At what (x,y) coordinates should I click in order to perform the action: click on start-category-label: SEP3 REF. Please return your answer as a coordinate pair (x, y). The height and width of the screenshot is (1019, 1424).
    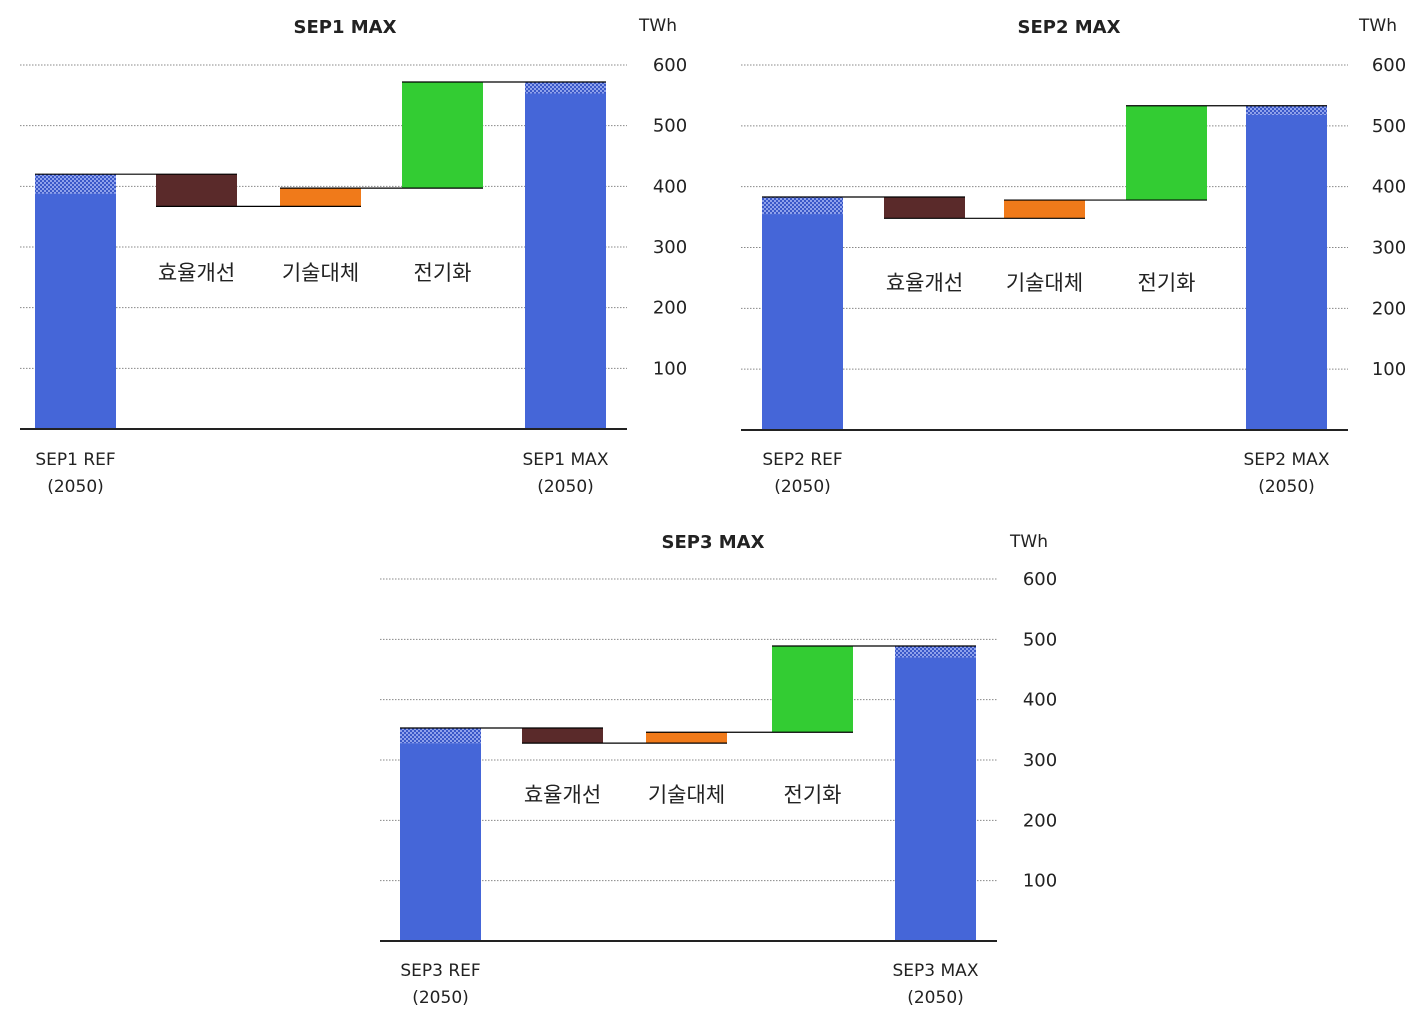
    Looking at the image, I should click on (440, 971).